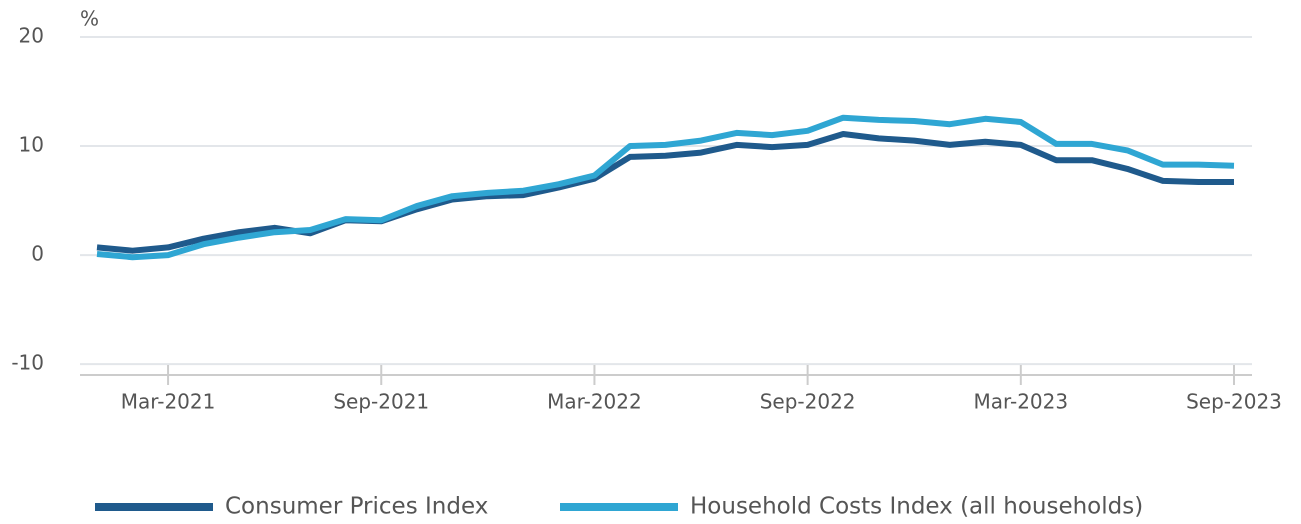 This screenshot has width=1301, height=524. Describe the element at coordinates (31, 145) in the screenshot. I see `y-tick-label: 10` at that location.